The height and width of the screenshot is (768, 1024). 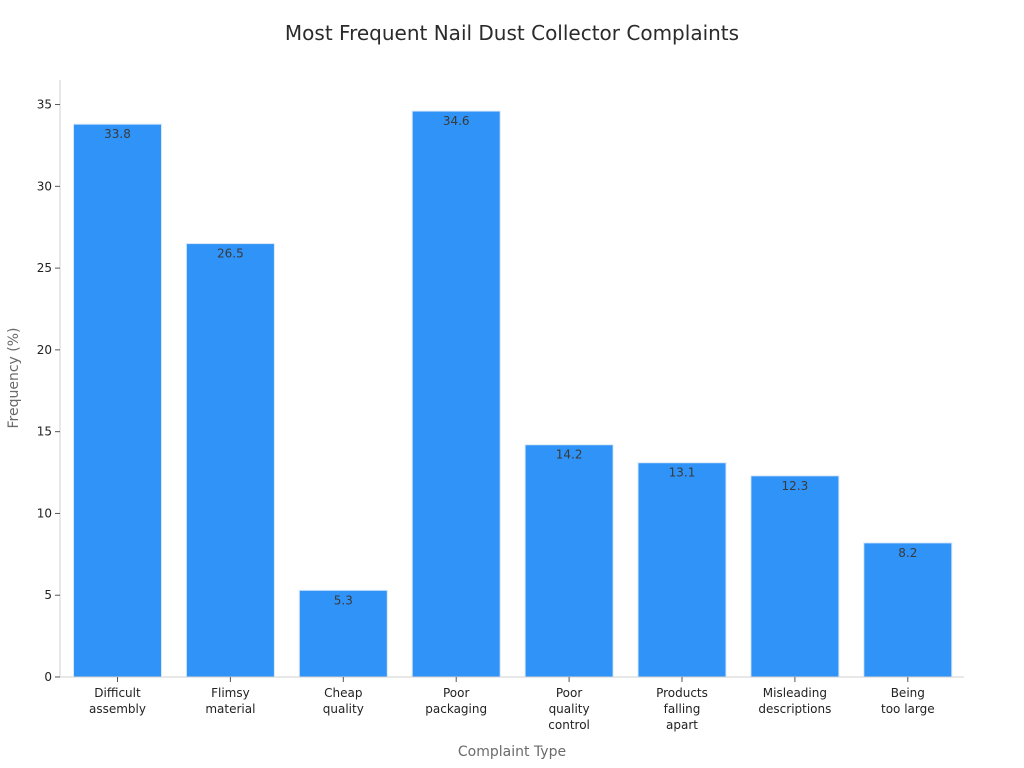 What do you see at coordinates (343, 701) in the screenshot?
I see `x-tick-label: Cheap quality` at bounding box center [343, 701].